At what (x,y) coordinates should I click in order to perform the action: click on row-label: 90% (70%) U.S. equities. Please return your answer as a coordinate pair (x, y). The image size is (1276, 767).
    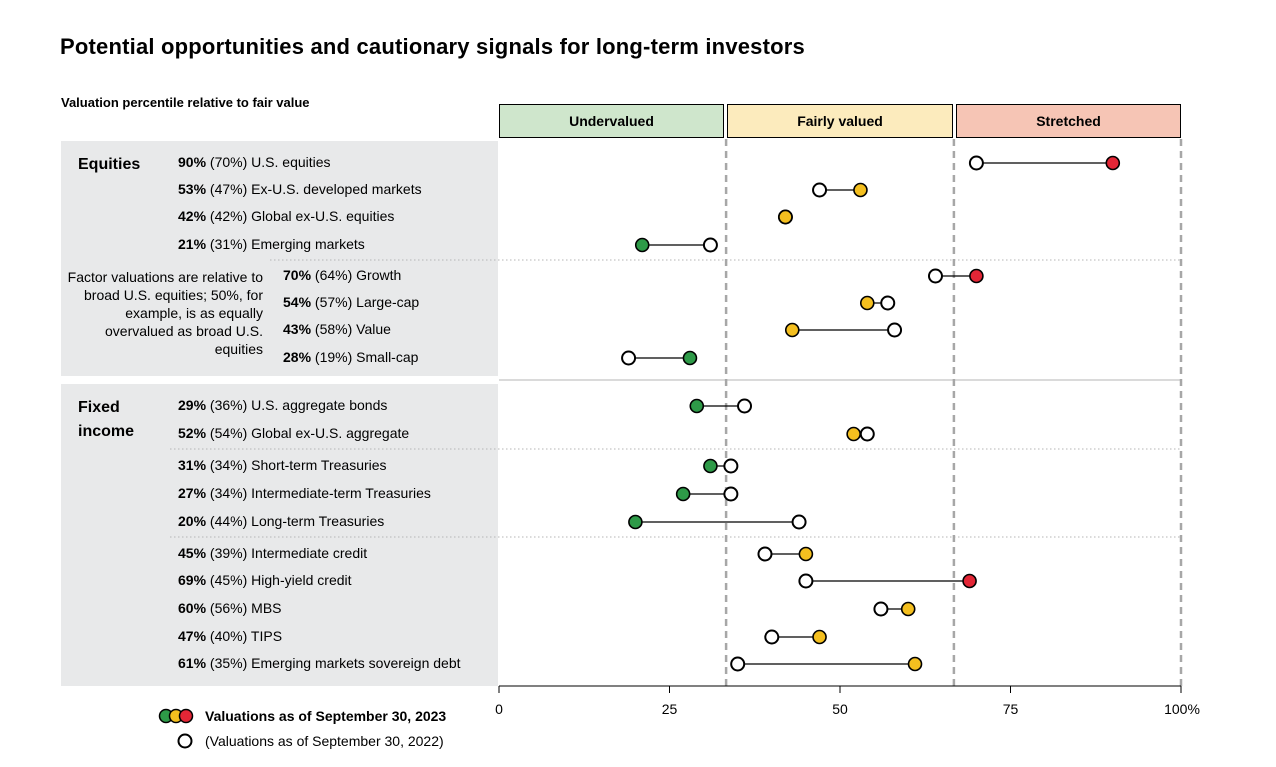
    Looking at the image, I should click on (254, 162).